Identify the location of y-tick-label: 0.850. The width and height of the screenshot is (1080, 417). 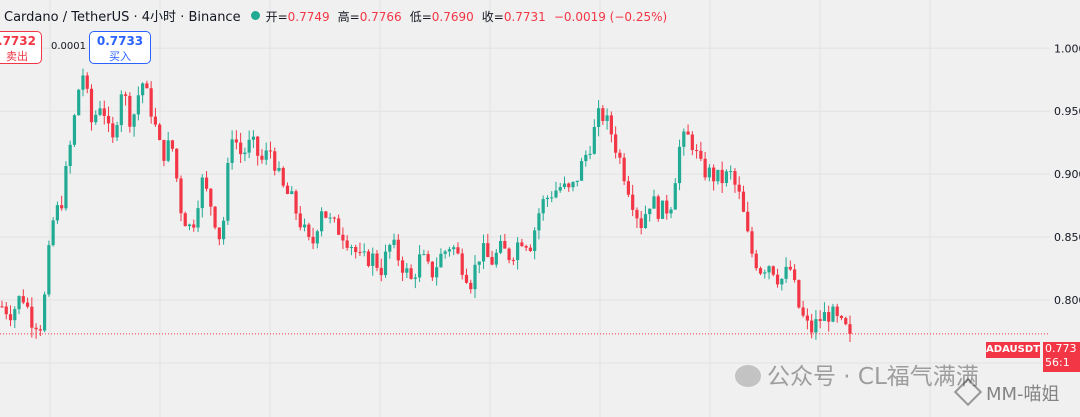
(1067, 237).